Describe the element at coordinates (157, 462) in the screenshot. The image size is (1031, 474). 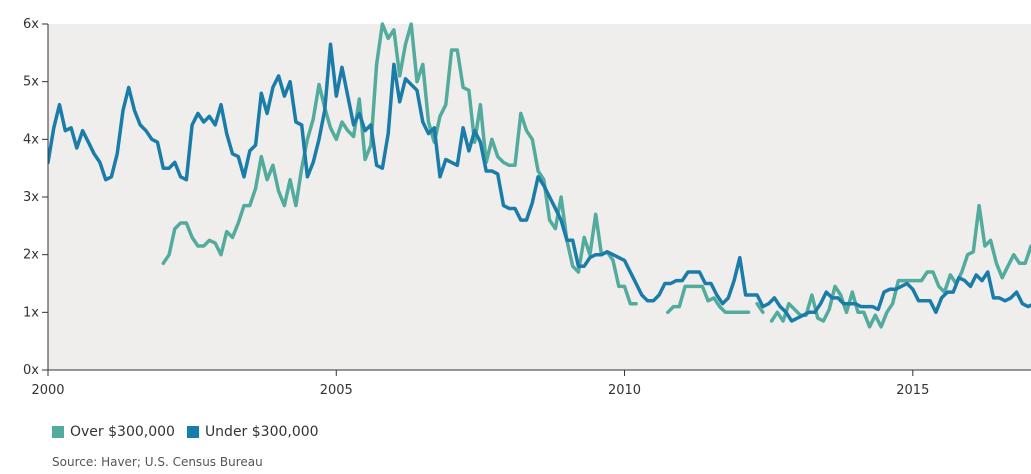
I see `source-note: Source: Haver; U.S. Census Bureau` at that location.